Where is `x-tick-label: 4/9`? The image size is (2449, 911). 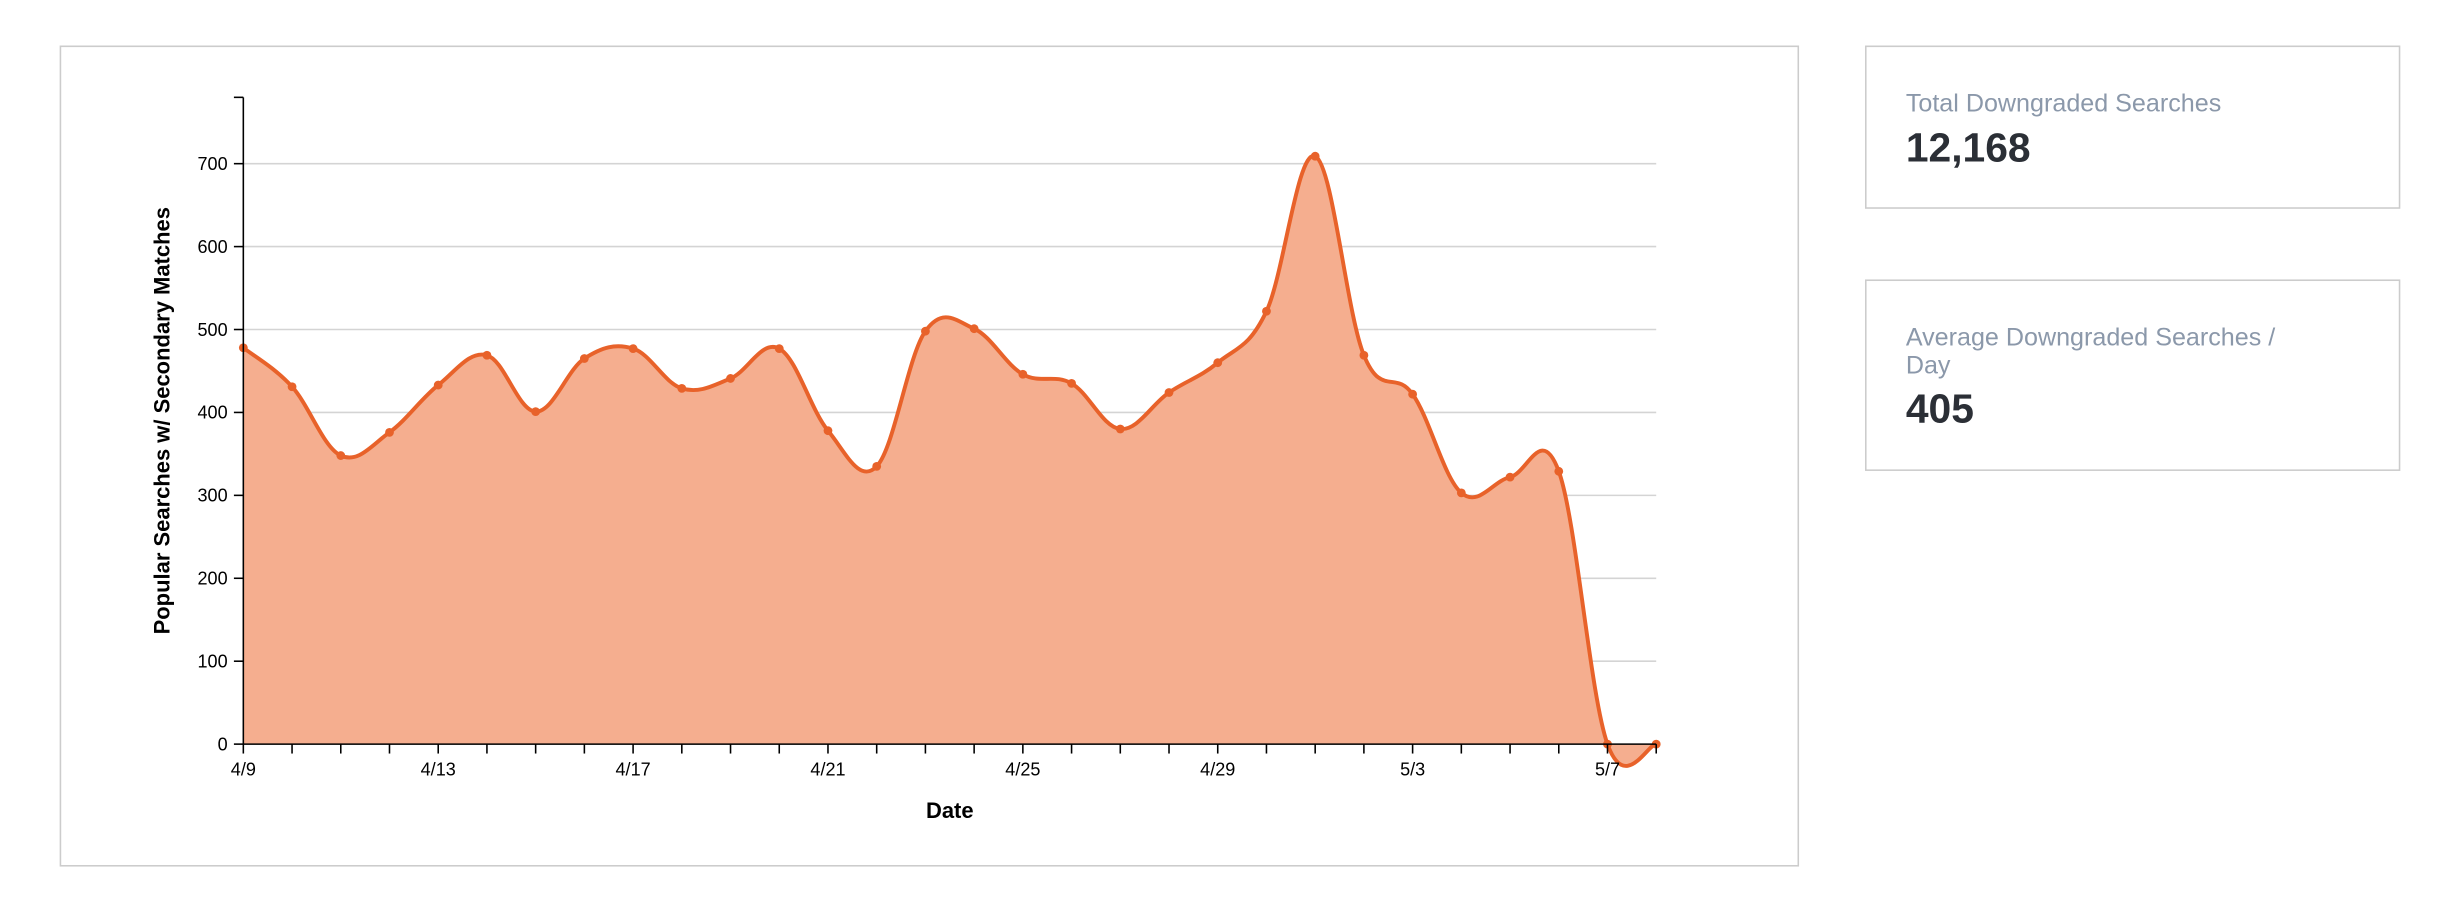
x-tick-label: 4/9 is located at coordinates (243, 770).